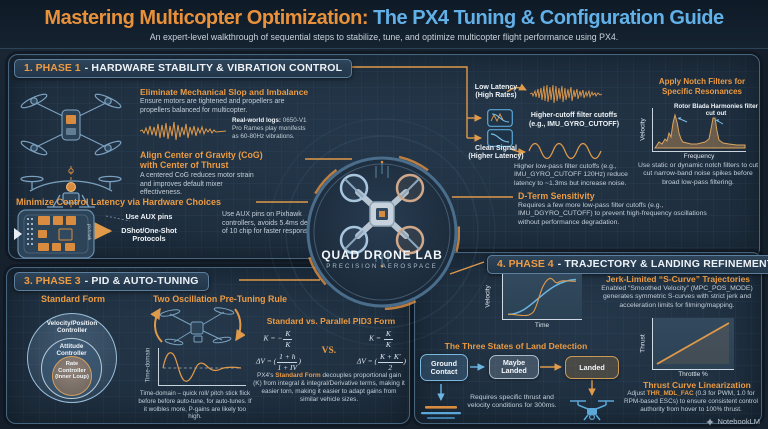 The image size is (768, 429). I want to click on controller-circle-inner, so click(72, 376).